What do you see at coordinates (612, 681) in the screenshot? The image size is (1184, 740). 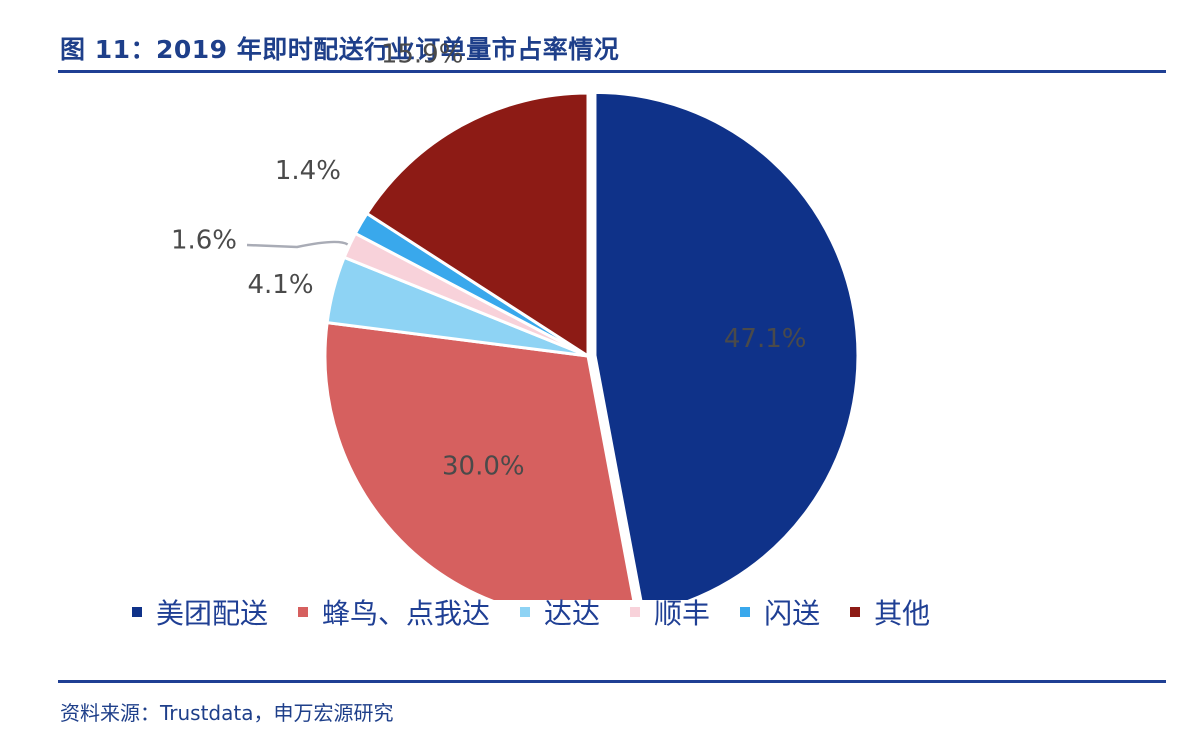 I see `footer-divider` at bounding box center [612, 681].